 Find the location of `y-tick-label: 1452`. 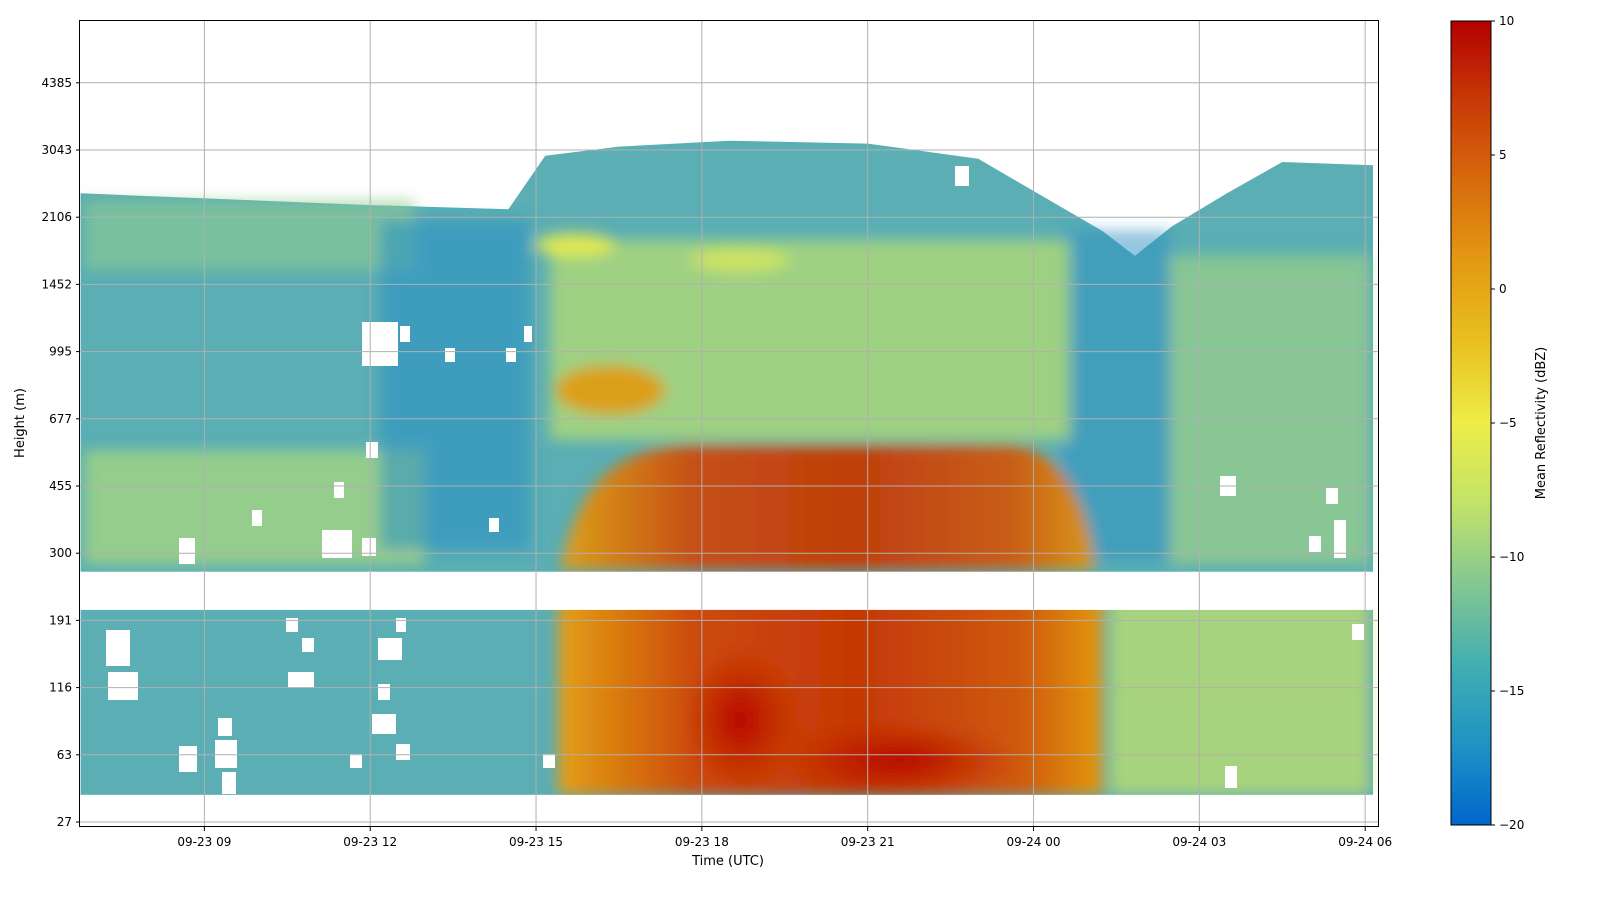

y-tick-label: 1452 is located at coordinates (56, 284).